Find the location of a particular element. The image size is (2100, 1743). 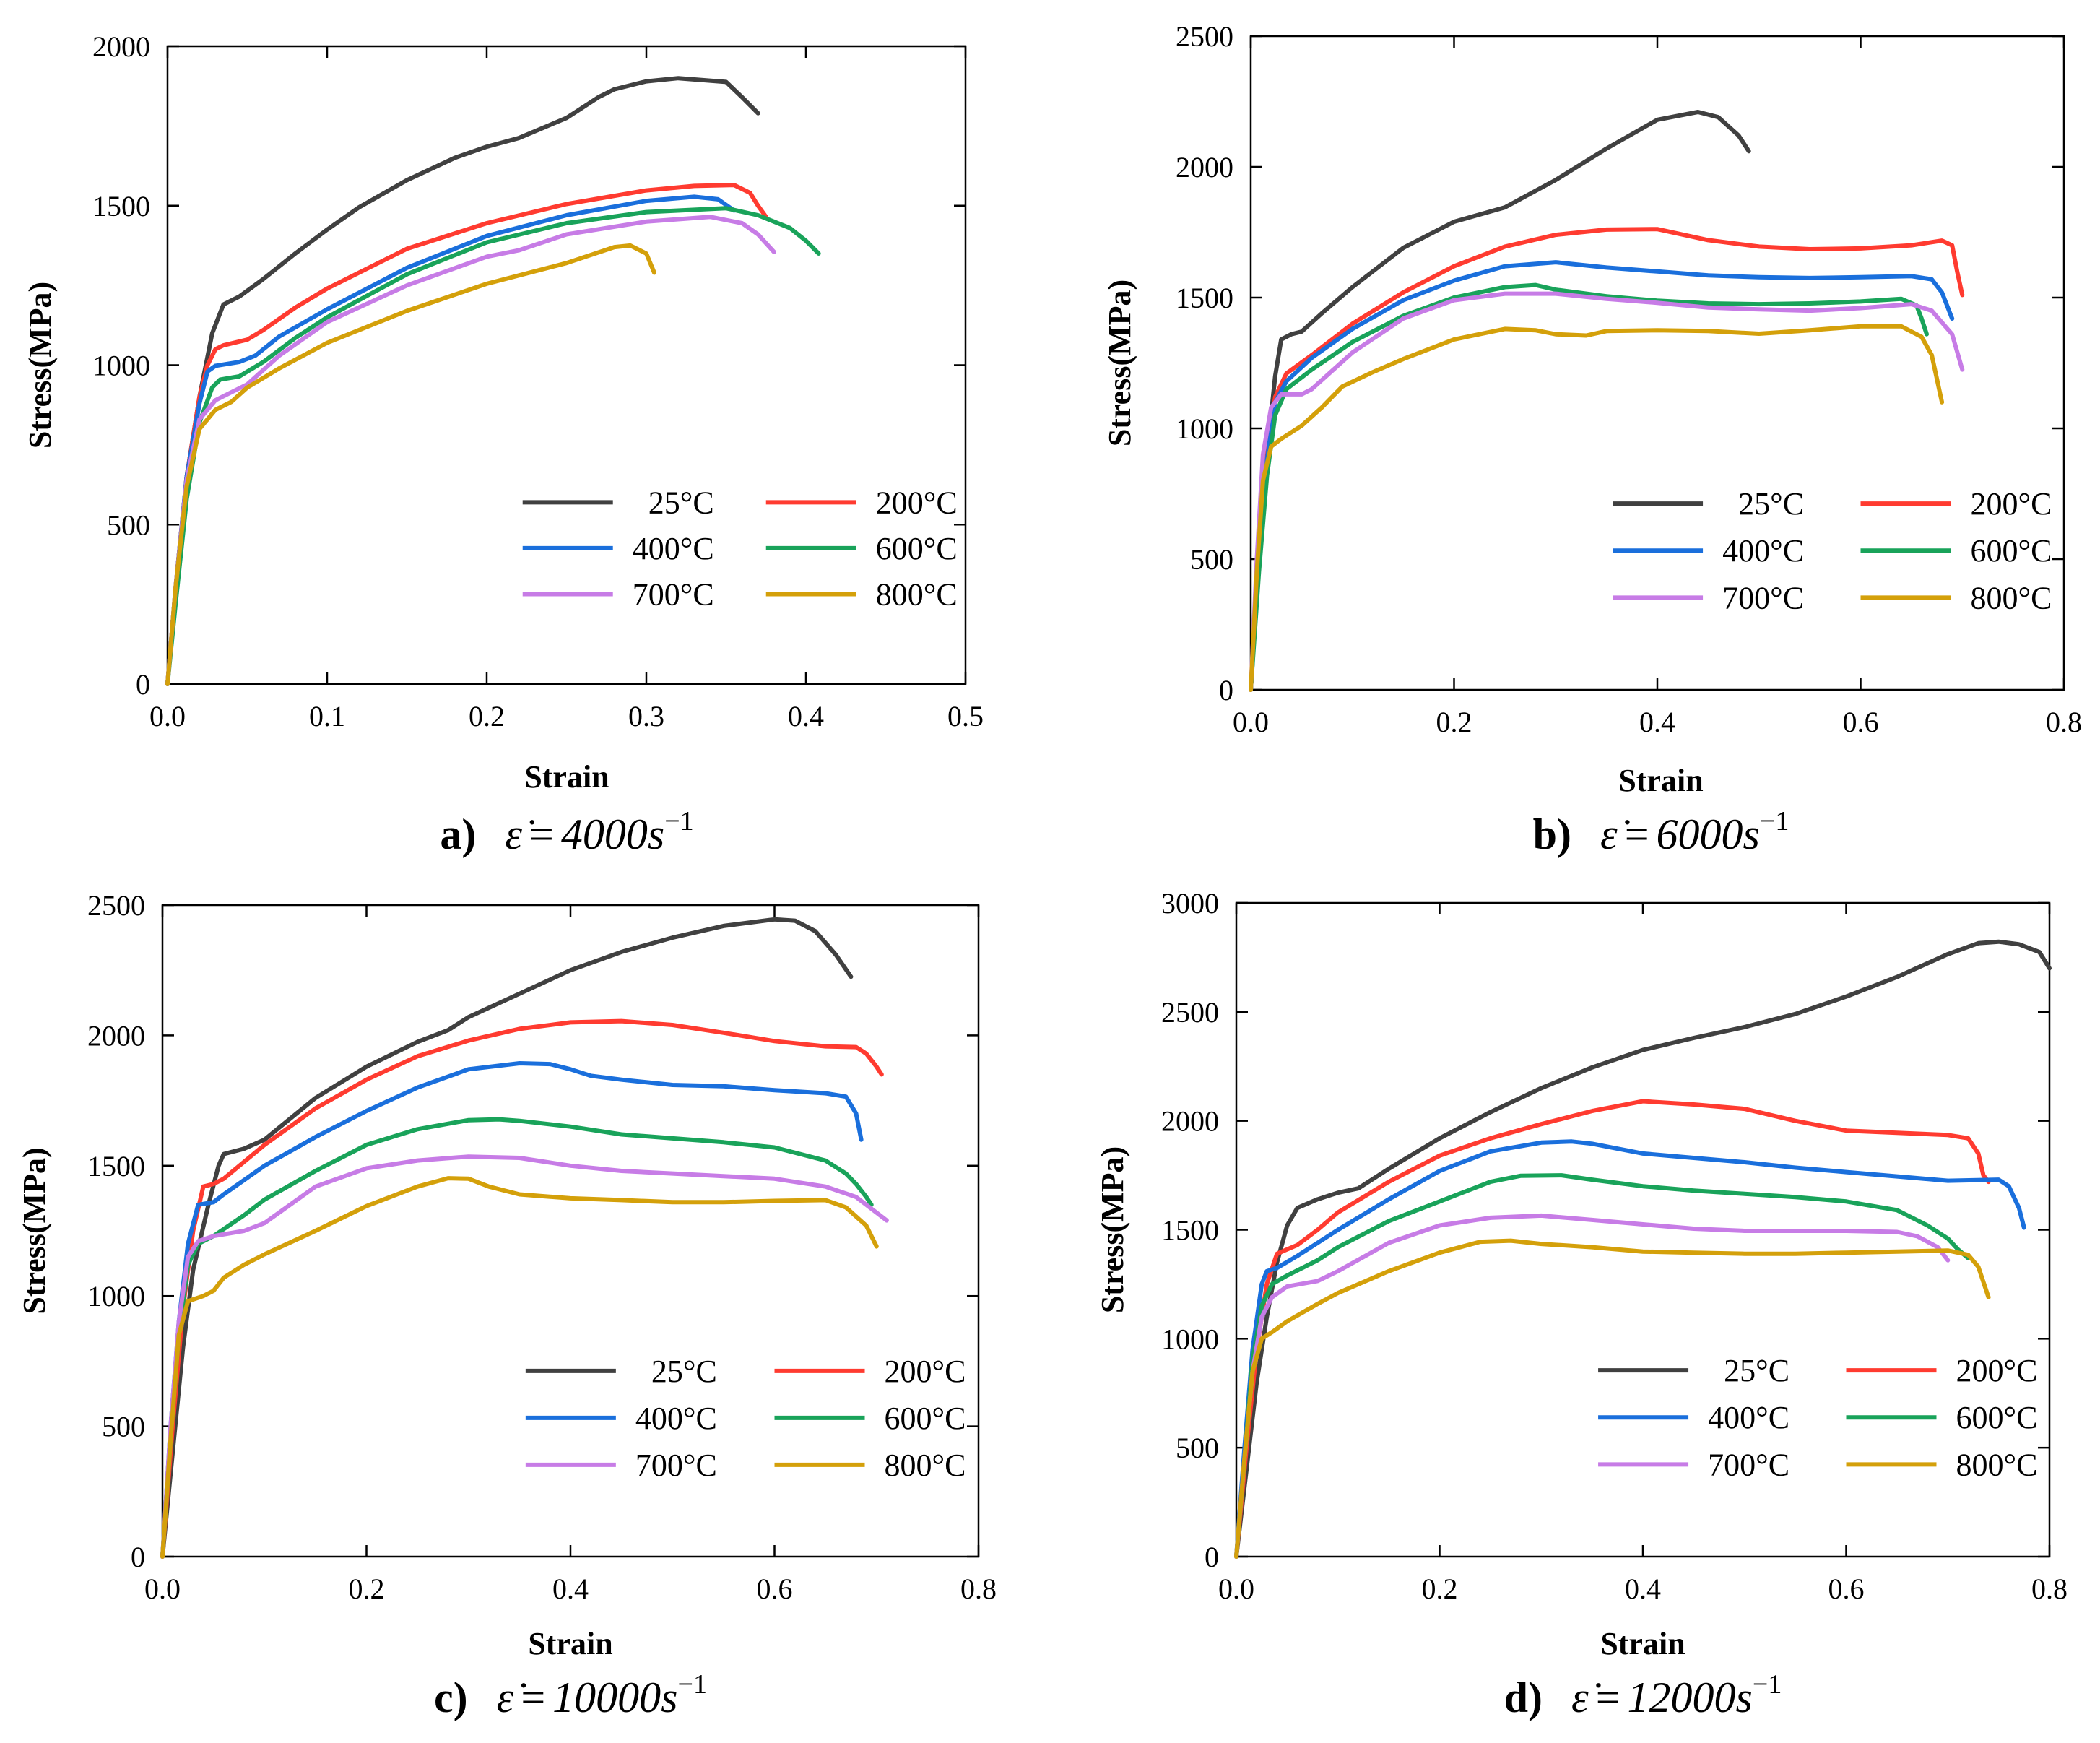

x-tick-label: 0.3 is located at coordinates (646, 716).